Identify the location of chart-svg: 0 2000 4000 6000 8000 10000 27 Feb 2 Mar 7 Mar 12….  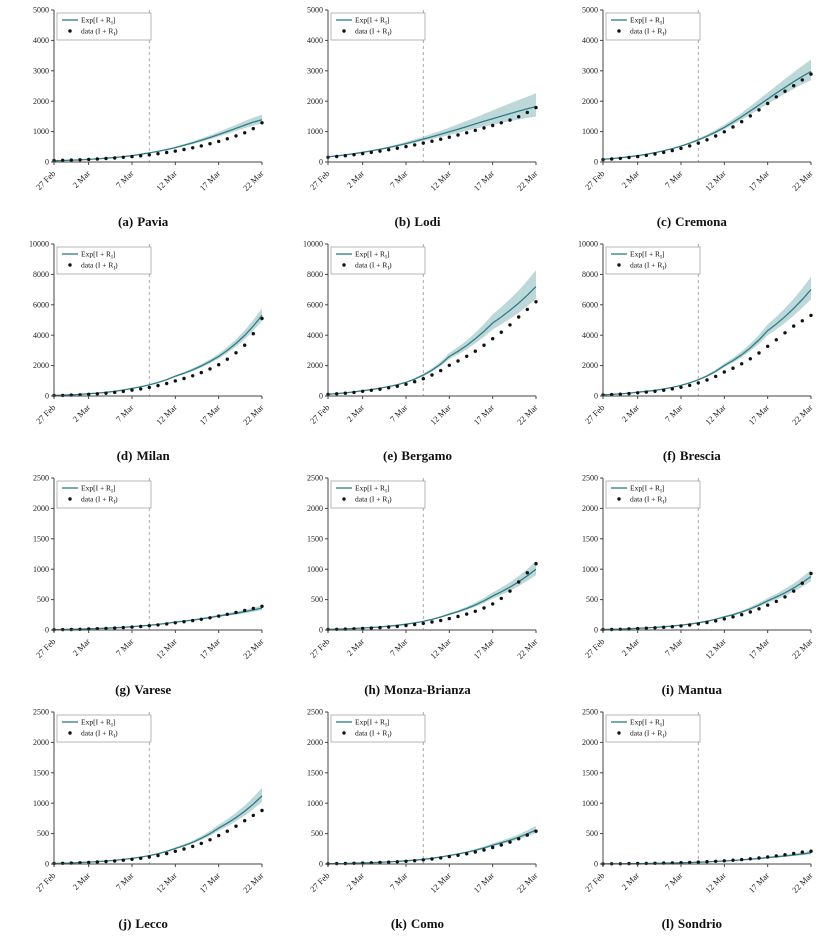
(696, 333).